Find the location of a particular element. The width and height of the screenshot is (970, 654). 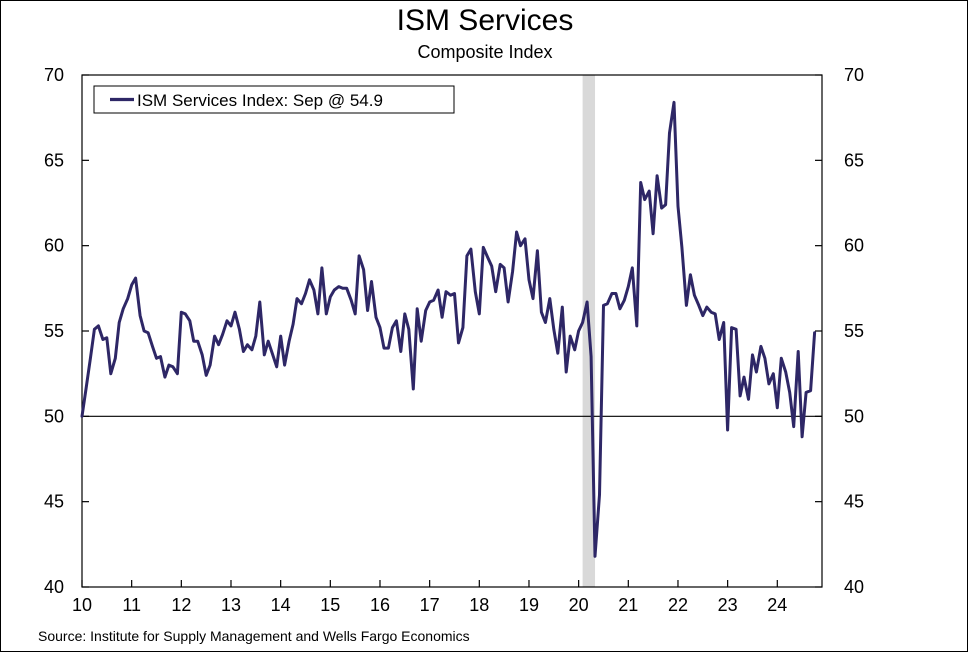

x-tick-label: 18 is located at coordinates (479, 605).